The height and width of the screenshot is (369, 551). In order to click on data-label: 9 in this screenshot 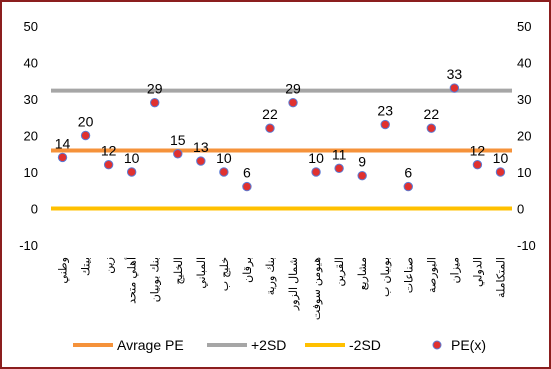, I will do `click(362, 162)`.